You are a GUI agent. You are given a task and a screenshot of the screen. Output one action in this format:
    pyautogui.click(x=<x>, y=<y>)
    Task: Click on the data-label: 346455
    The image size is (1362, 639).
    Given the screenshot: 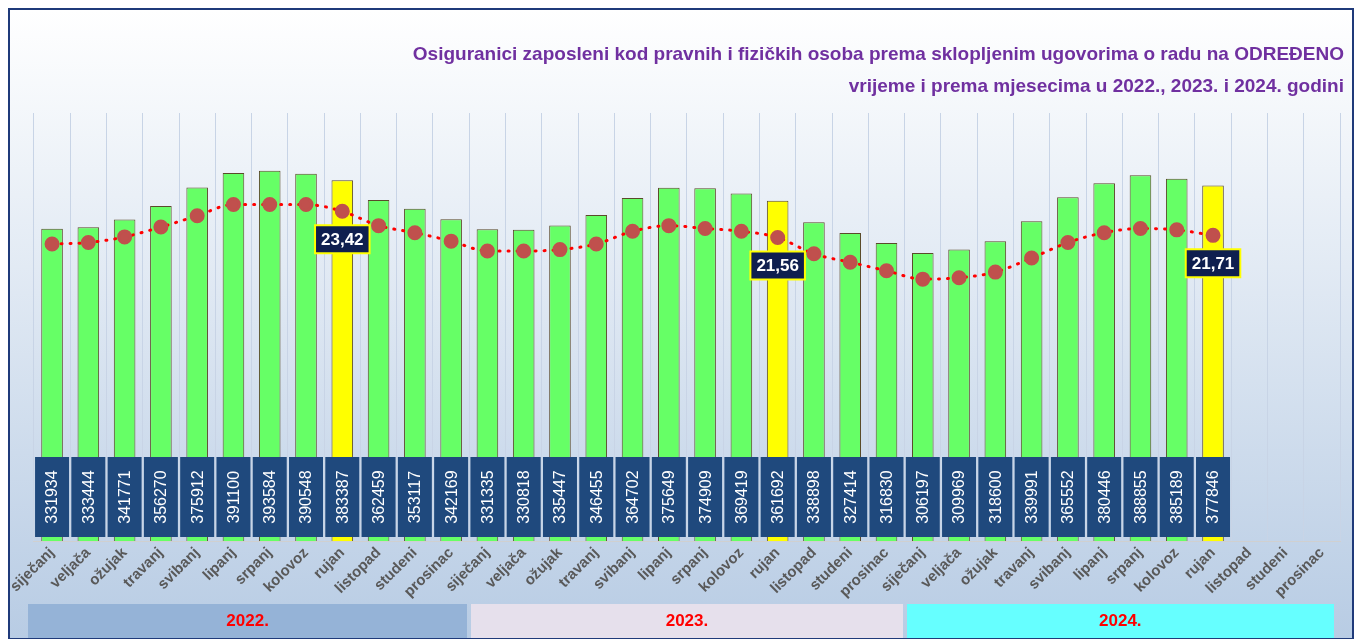 What is the action you would take?
    pyautogui.click(x=596, y=497)
    